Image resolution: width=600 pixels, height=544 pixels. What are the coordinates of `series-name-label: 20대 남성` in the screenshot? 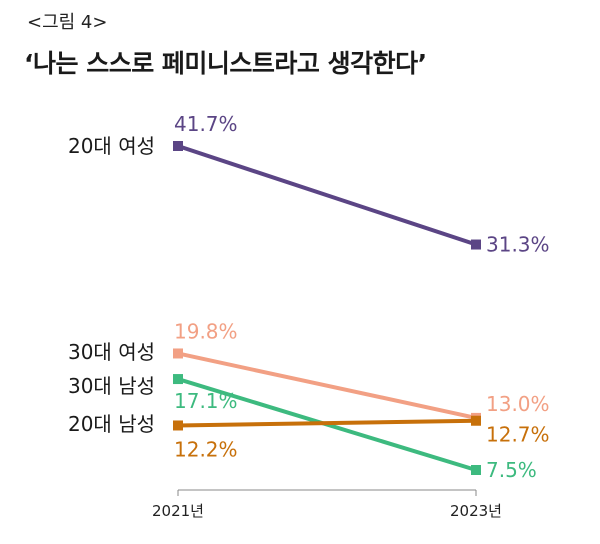 It's located at (111, 424).